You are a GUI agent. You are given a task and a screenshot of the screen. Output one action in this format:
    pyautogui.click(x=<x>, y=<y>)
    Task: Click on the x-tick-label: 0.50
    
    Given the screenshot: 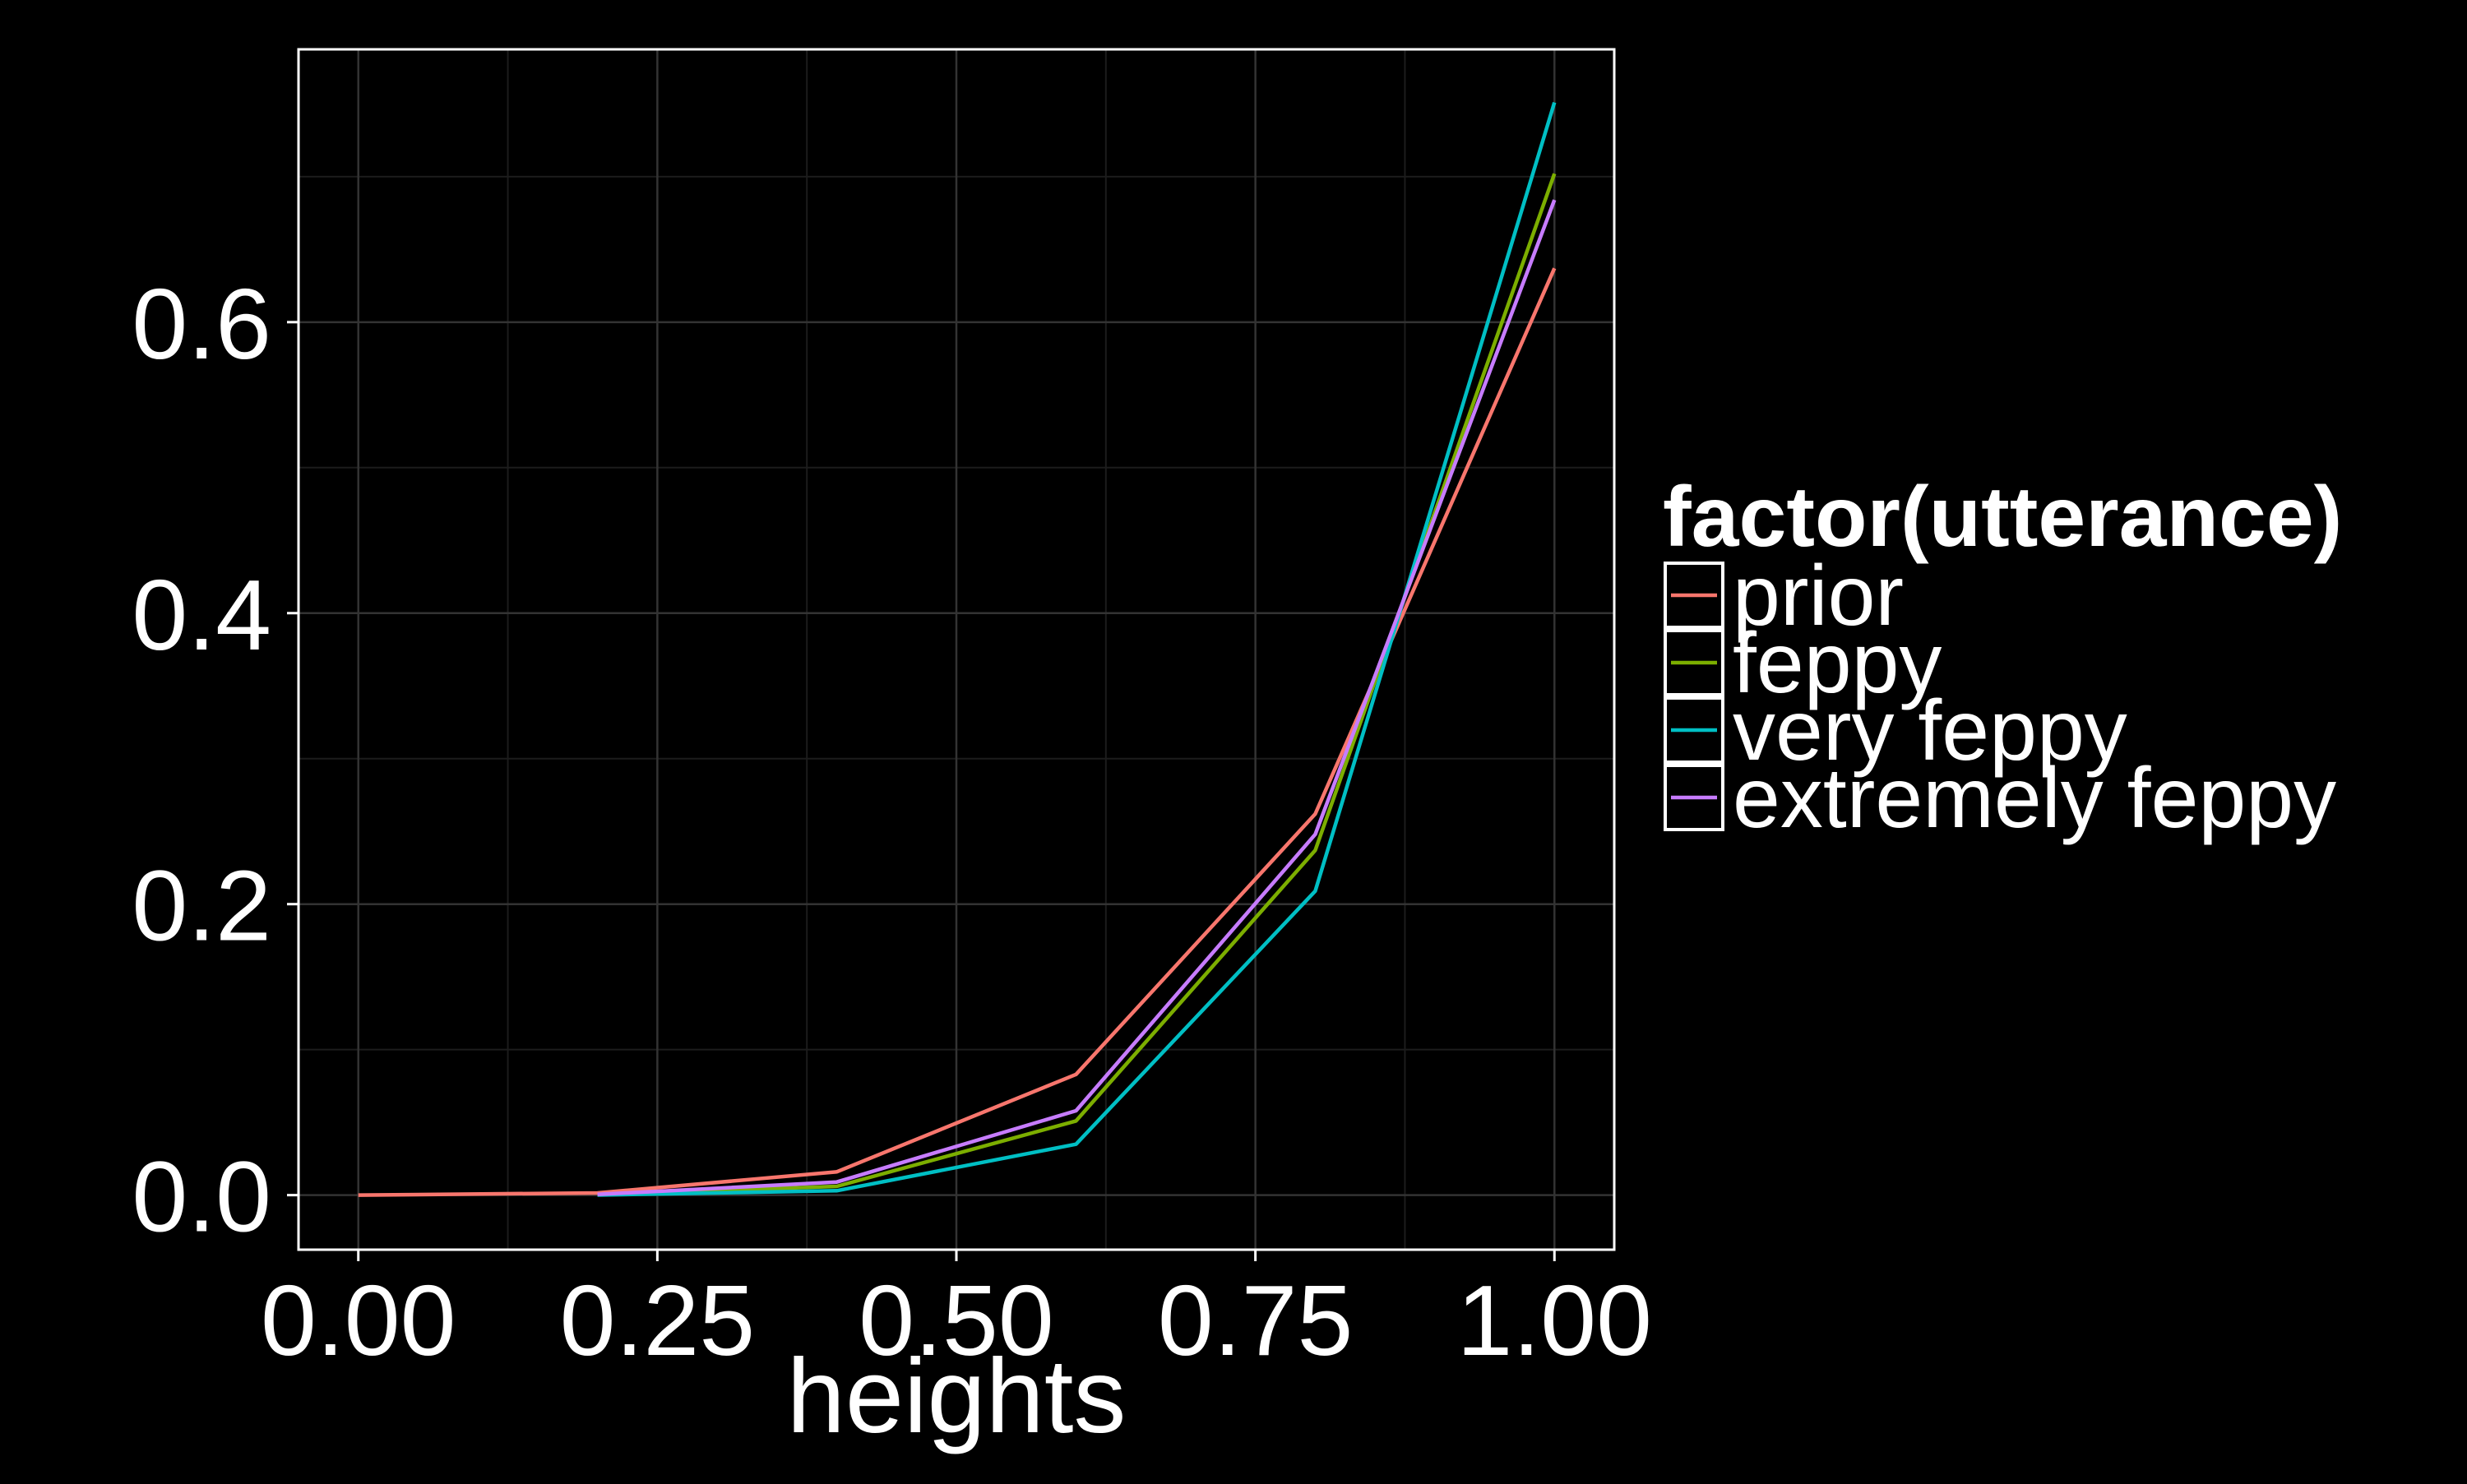 What is the action you would take?
    pyautogui.click(x=956, y=1320)
    